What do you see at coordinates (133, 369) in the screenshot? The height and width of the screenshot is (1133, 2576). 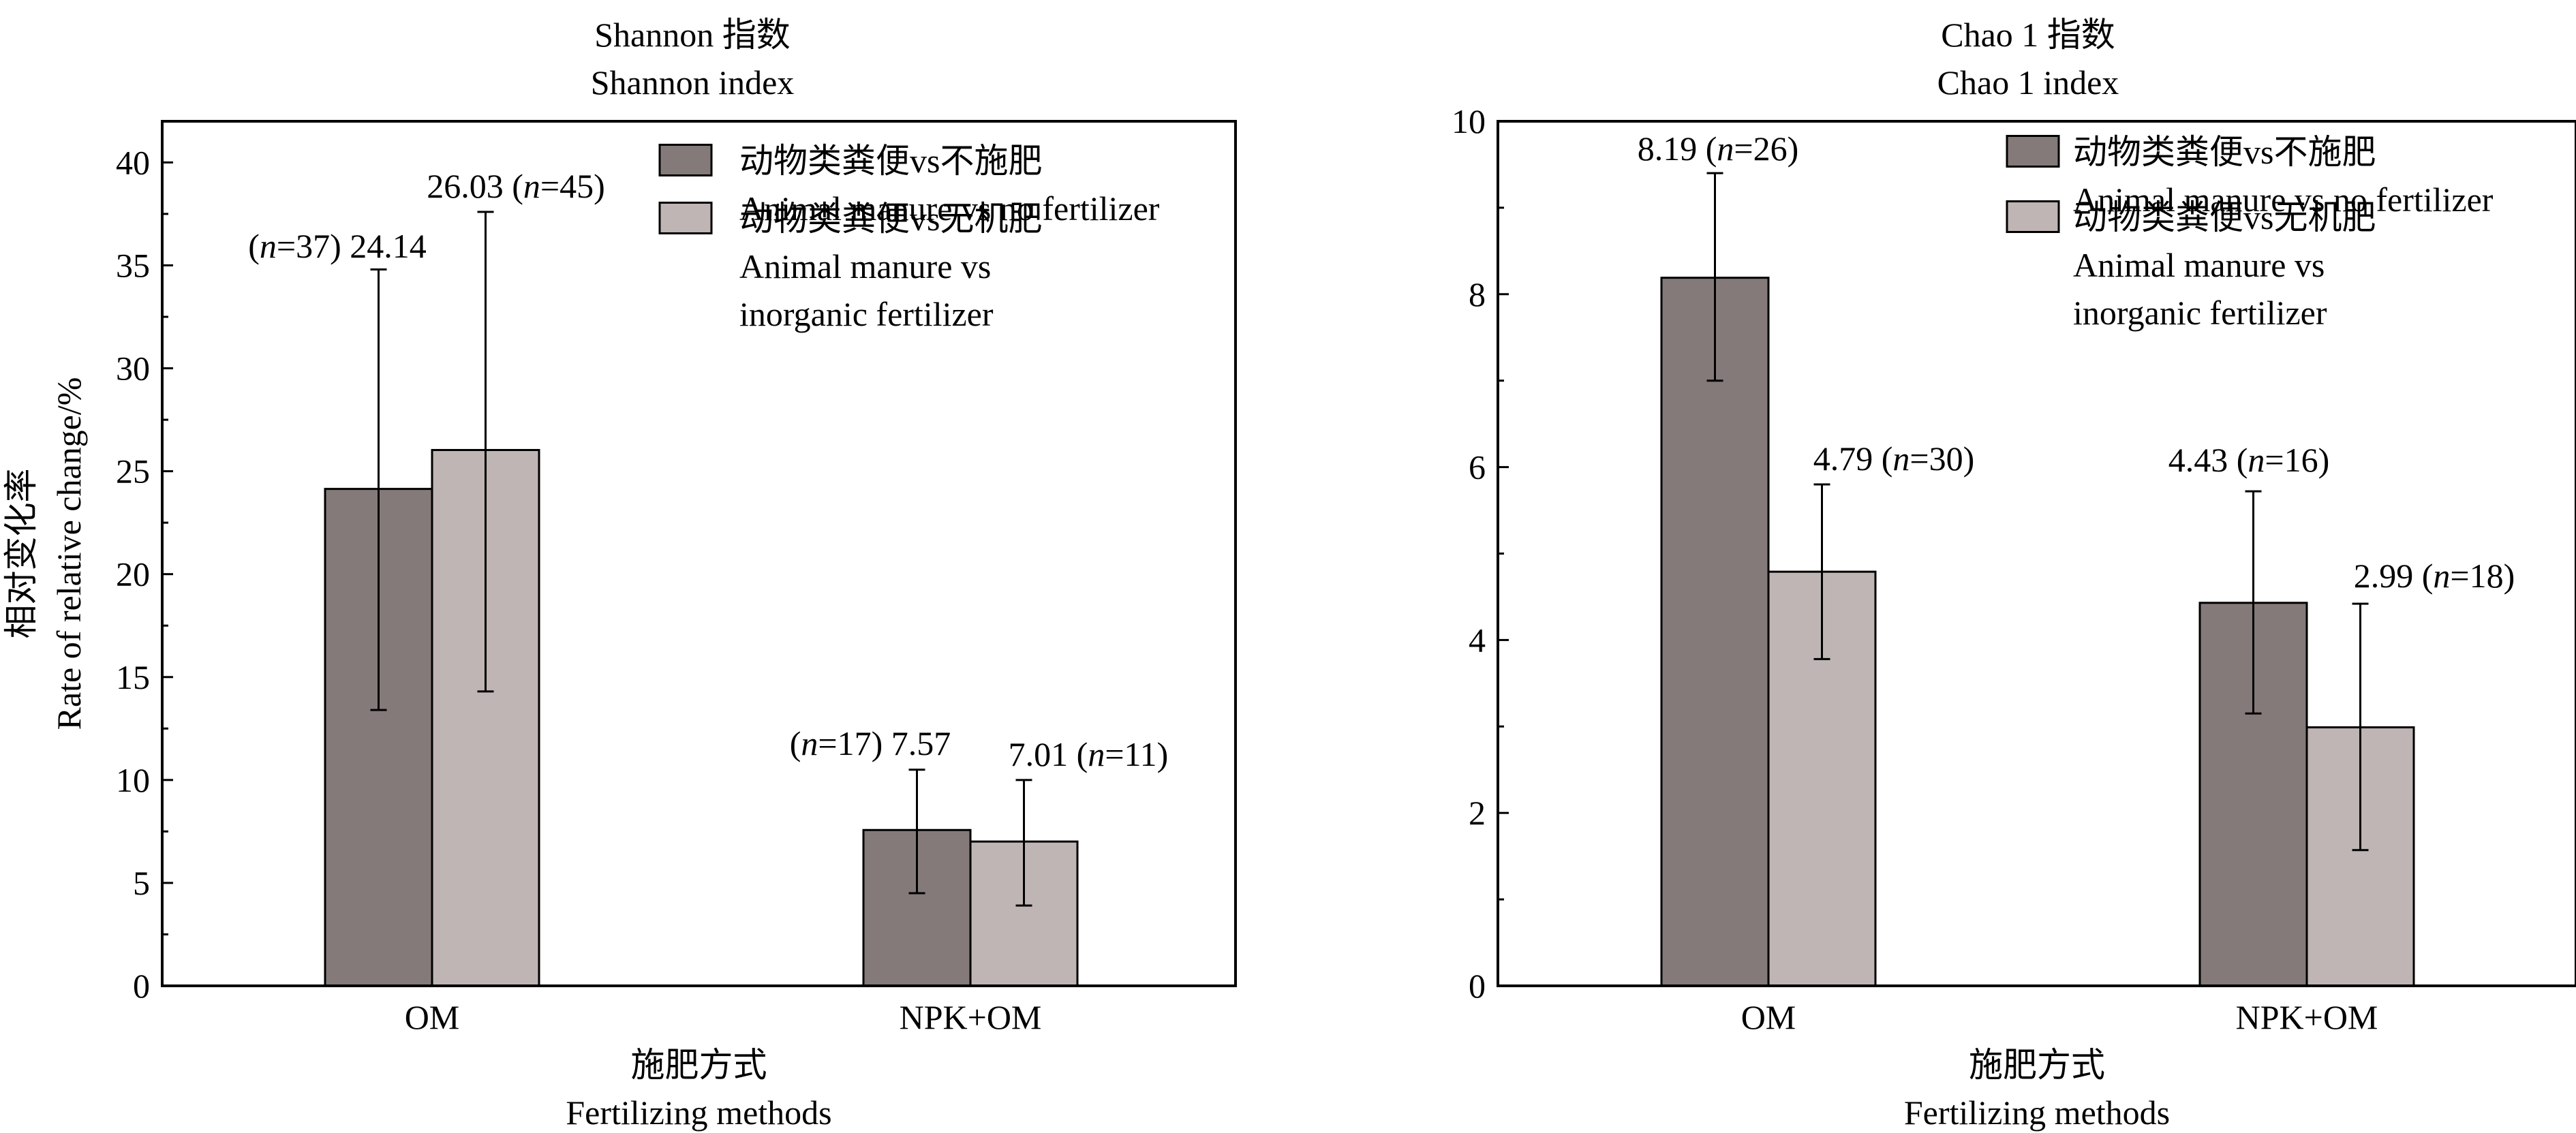 I see `y-tick-label: 30` at bounding box center [133, 369].